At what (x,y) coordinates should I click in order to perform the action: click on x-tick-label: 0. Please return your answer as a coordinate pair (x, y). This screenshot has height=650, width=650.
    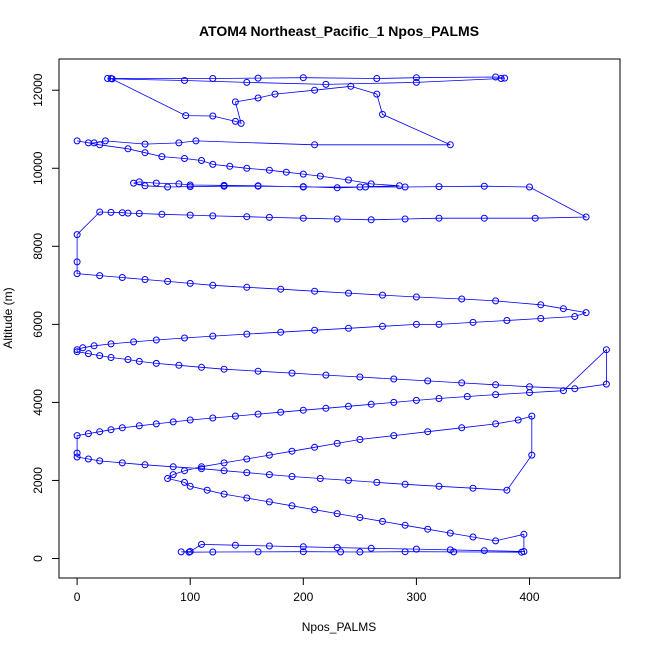
    Looking at the image, I should click on (77, 597).